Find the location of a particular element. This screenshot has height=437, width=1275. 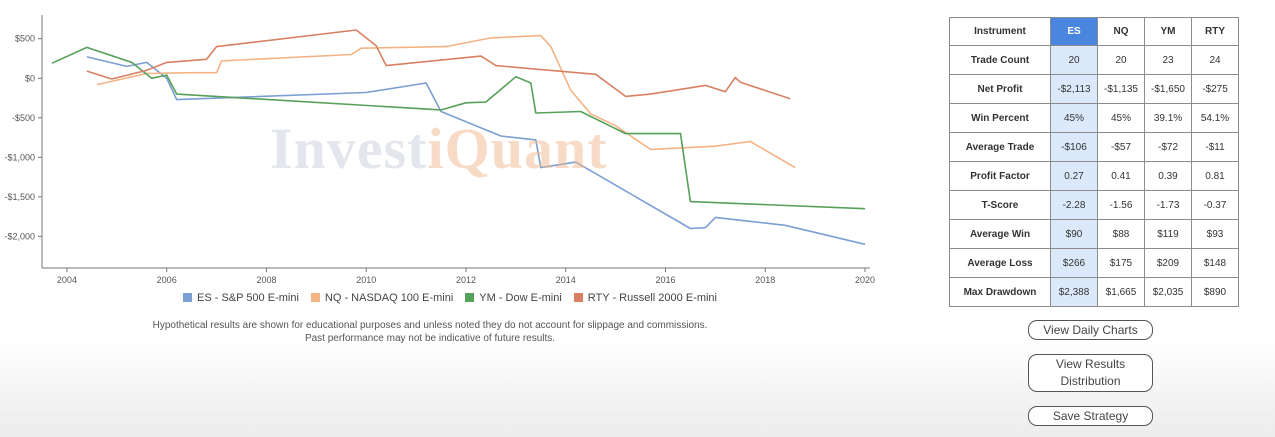

results-button-line-1: View Results is located at coordinates (1090, 364).